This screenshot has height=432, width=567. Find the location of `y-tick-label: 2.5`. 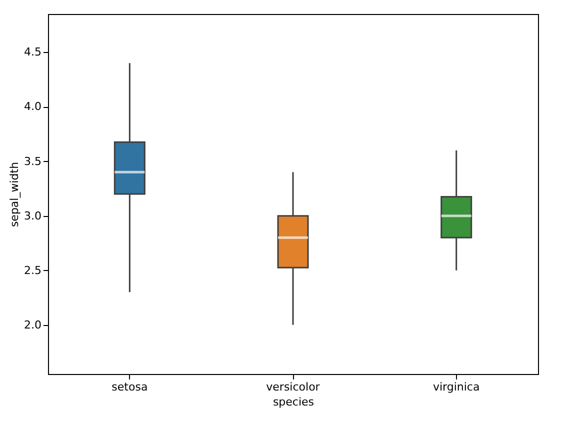

y-tick-label: 2.5 is located at coordinates (33, 270).